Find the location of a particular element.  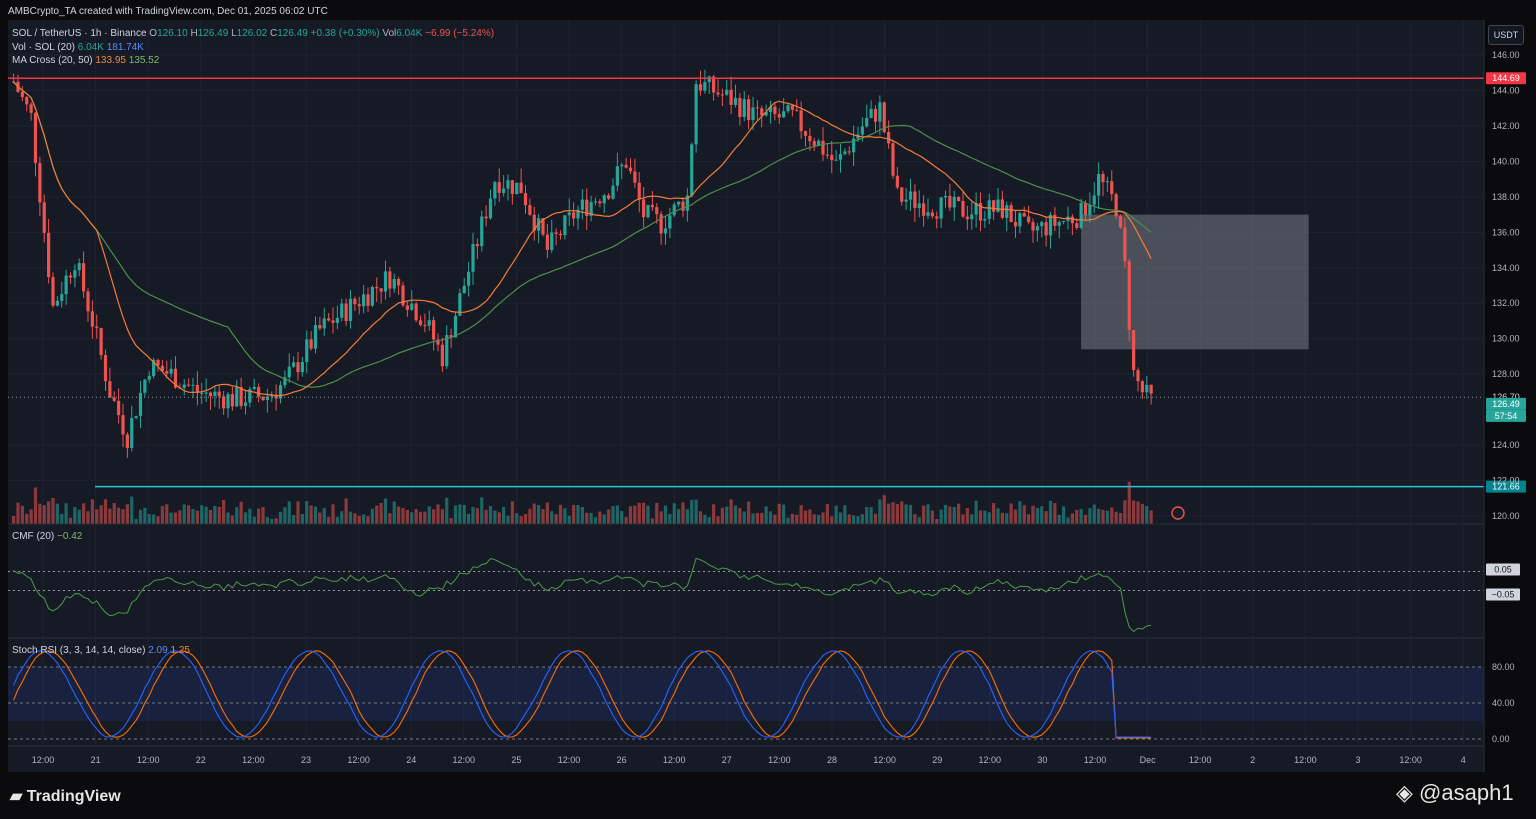

price-tick: 136.00 is located at coordinates (1506, 232).